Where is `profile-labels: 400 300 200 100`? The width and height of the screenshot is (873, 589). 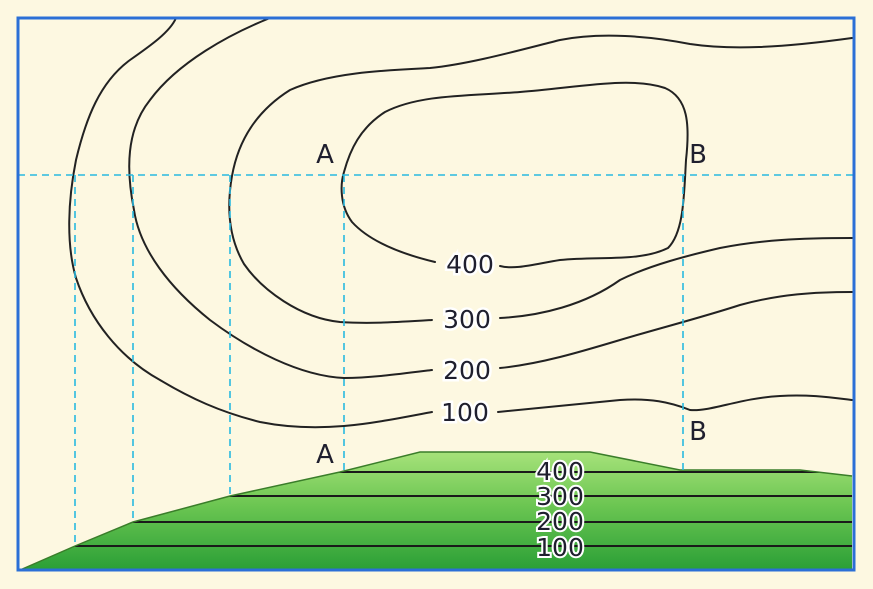 profile-labels: 400 300 200 100 is located at coordinates (560, 509).